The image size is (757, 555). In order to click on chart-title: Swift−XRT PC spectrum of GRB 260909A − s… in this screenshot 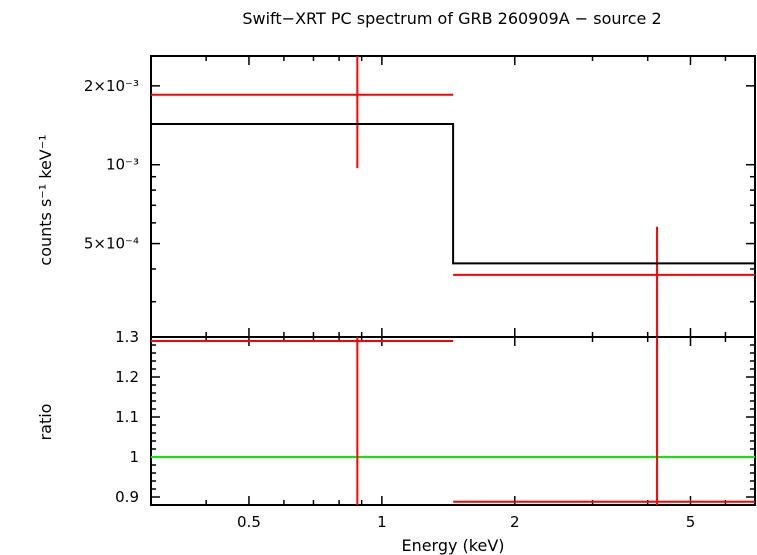, I will do `click(451, 18)`.